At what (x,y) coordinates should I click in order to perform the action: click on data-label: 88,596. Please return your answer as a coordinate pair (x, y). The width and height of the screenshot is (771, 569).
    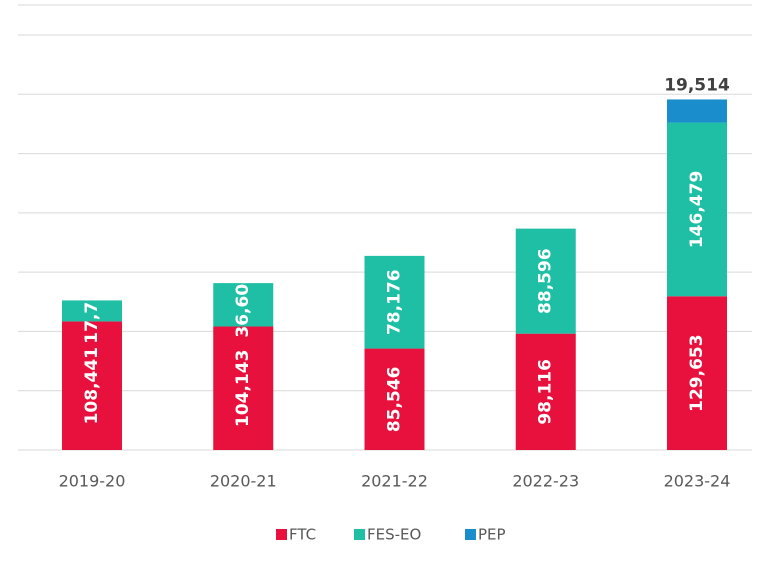
    Looking at the image, I should click on (546, 281).